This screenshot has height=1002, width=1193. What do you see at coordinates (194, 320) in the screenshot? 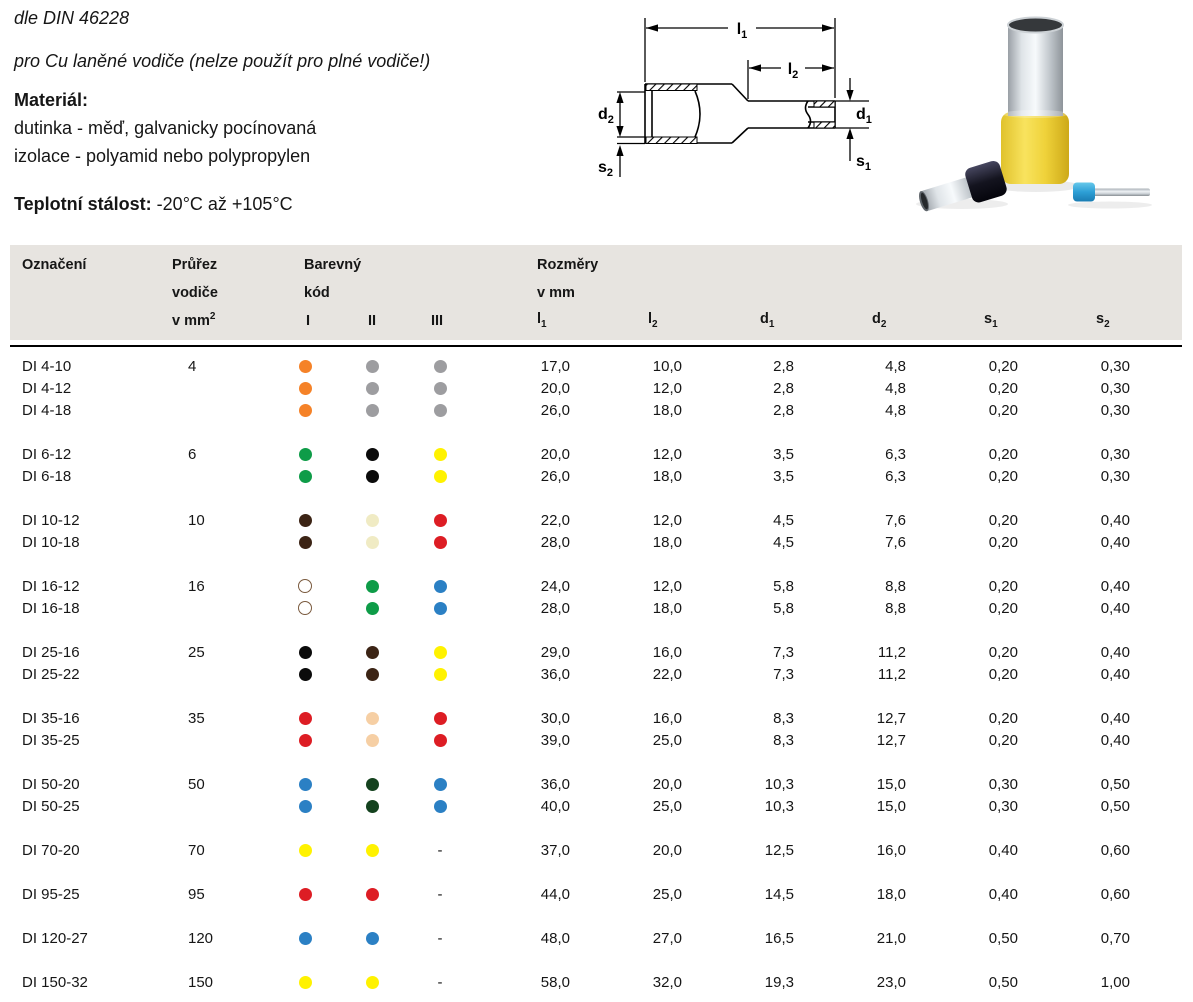
I see `header-cross-3: v mm2` at bounding box center [194, 320].